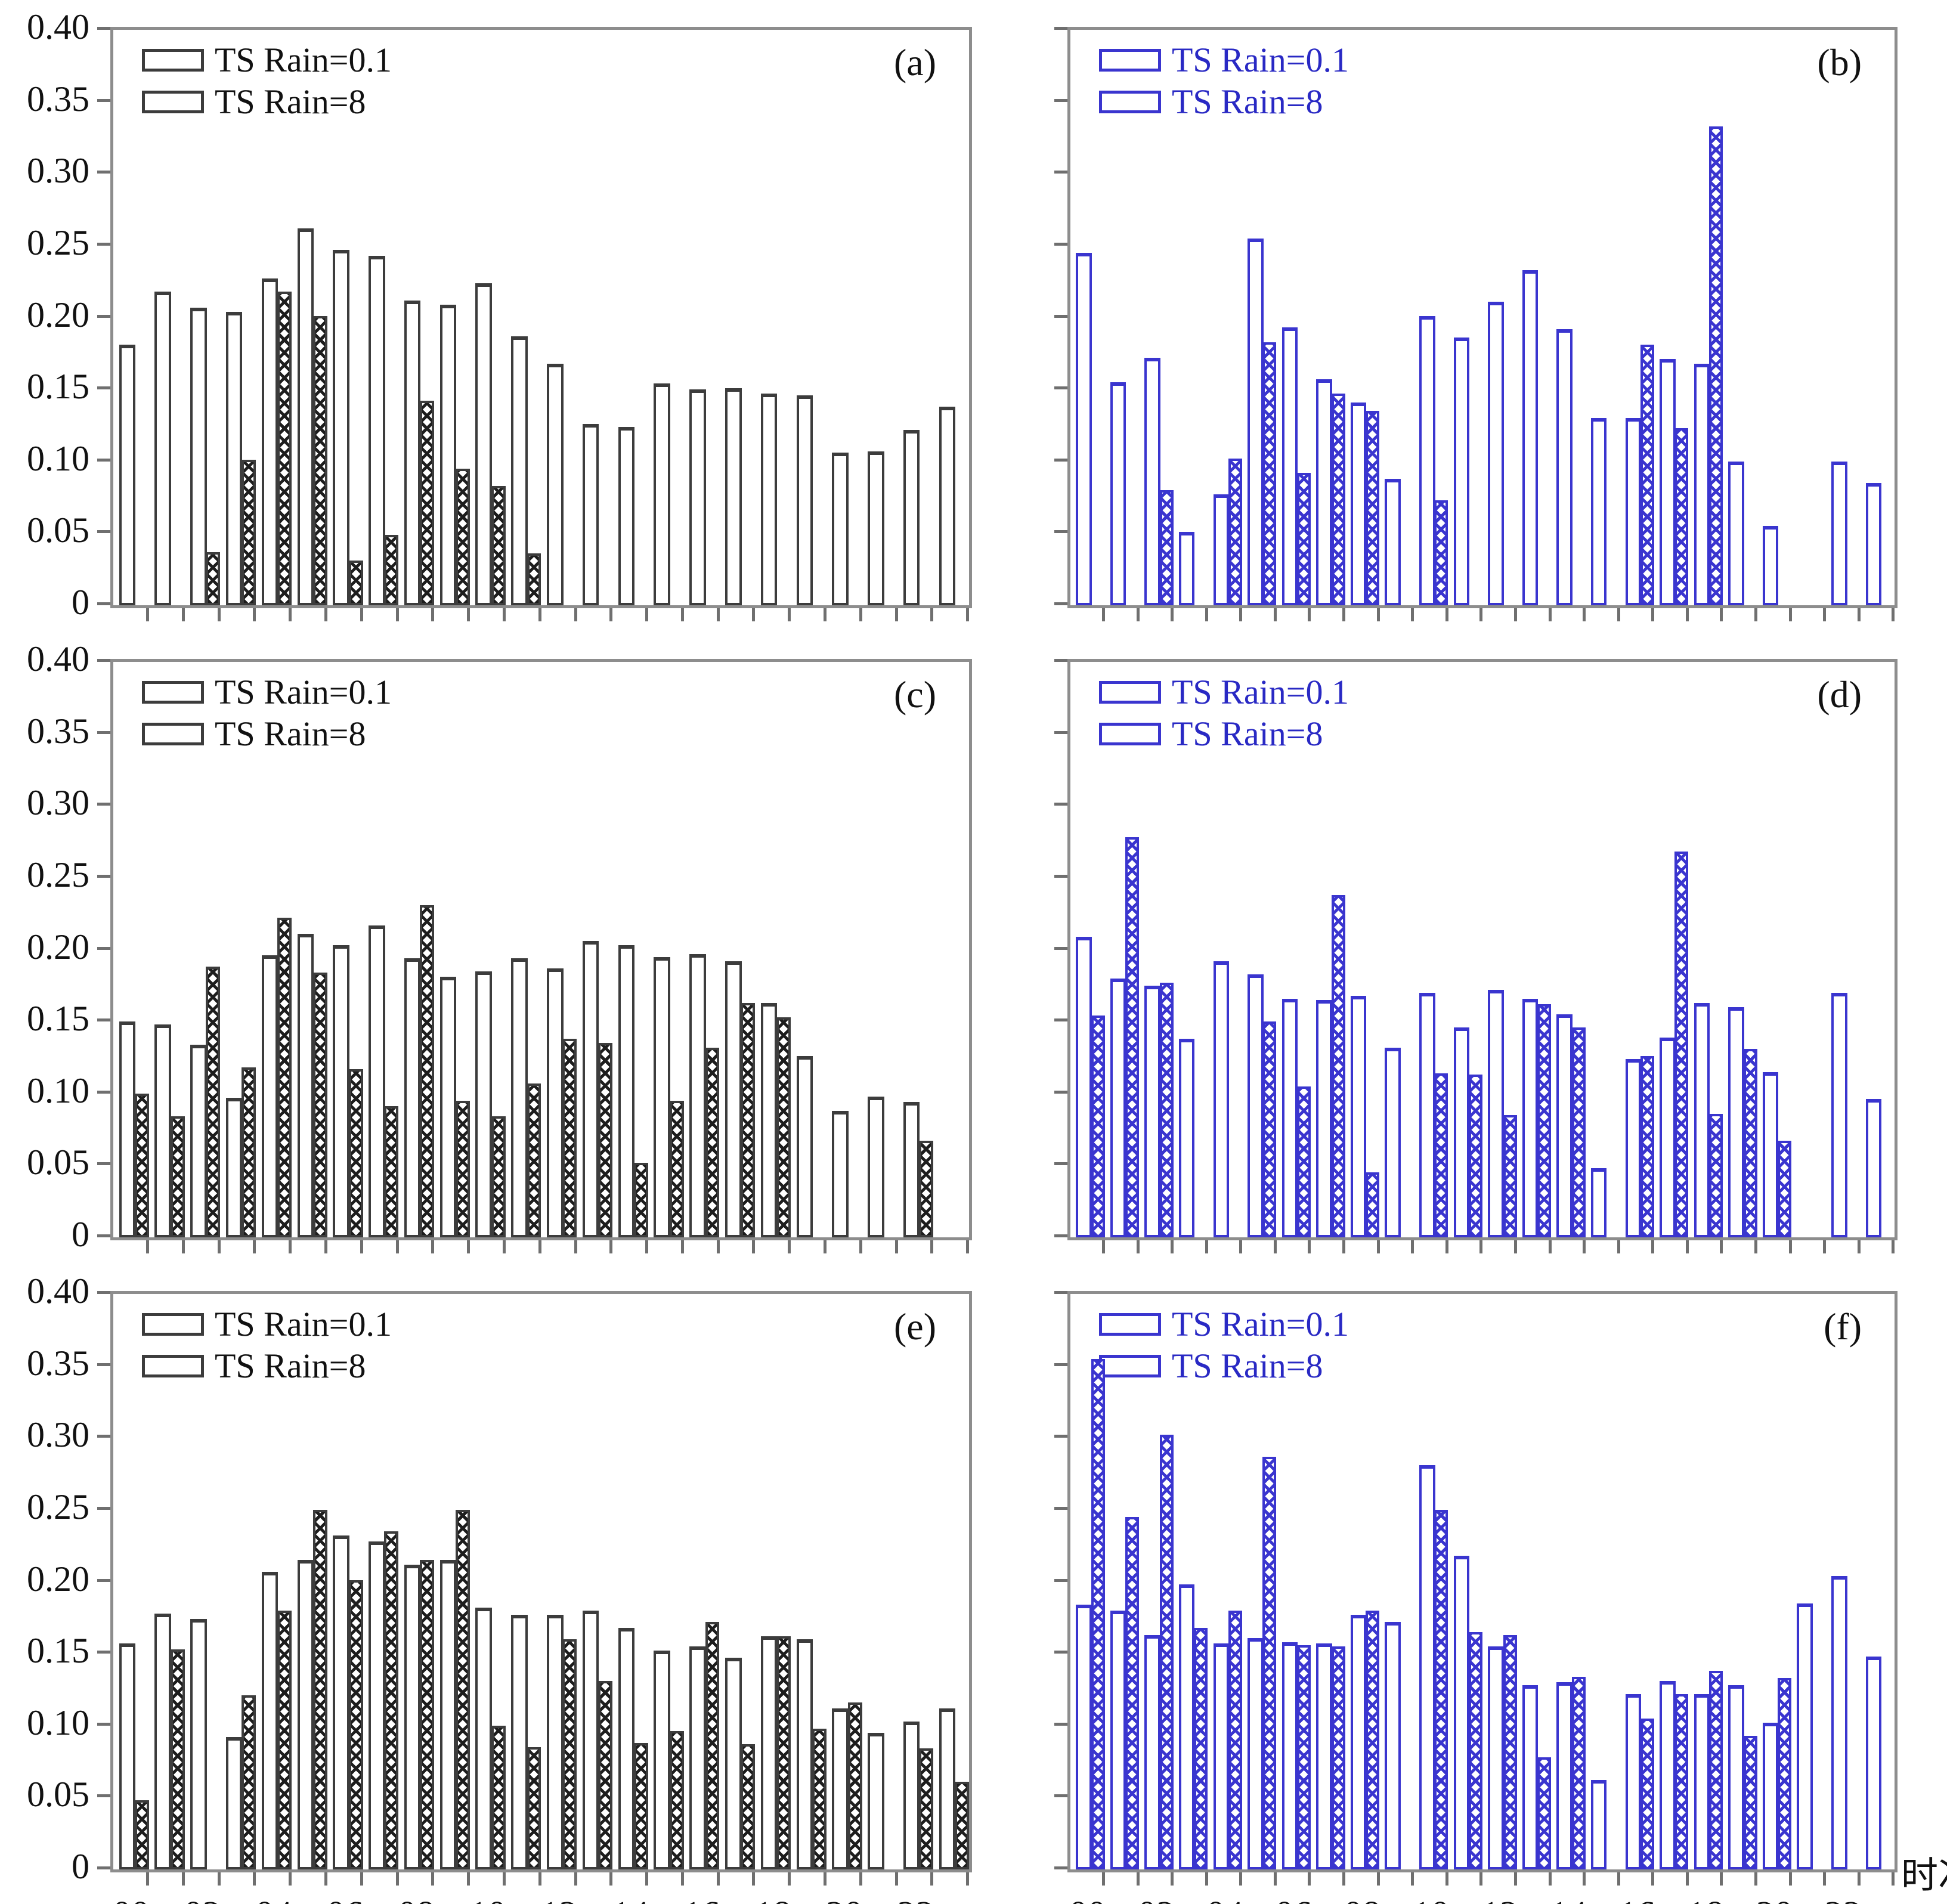  I want to click on y-axis-label: 0.10, so click(58, 458).